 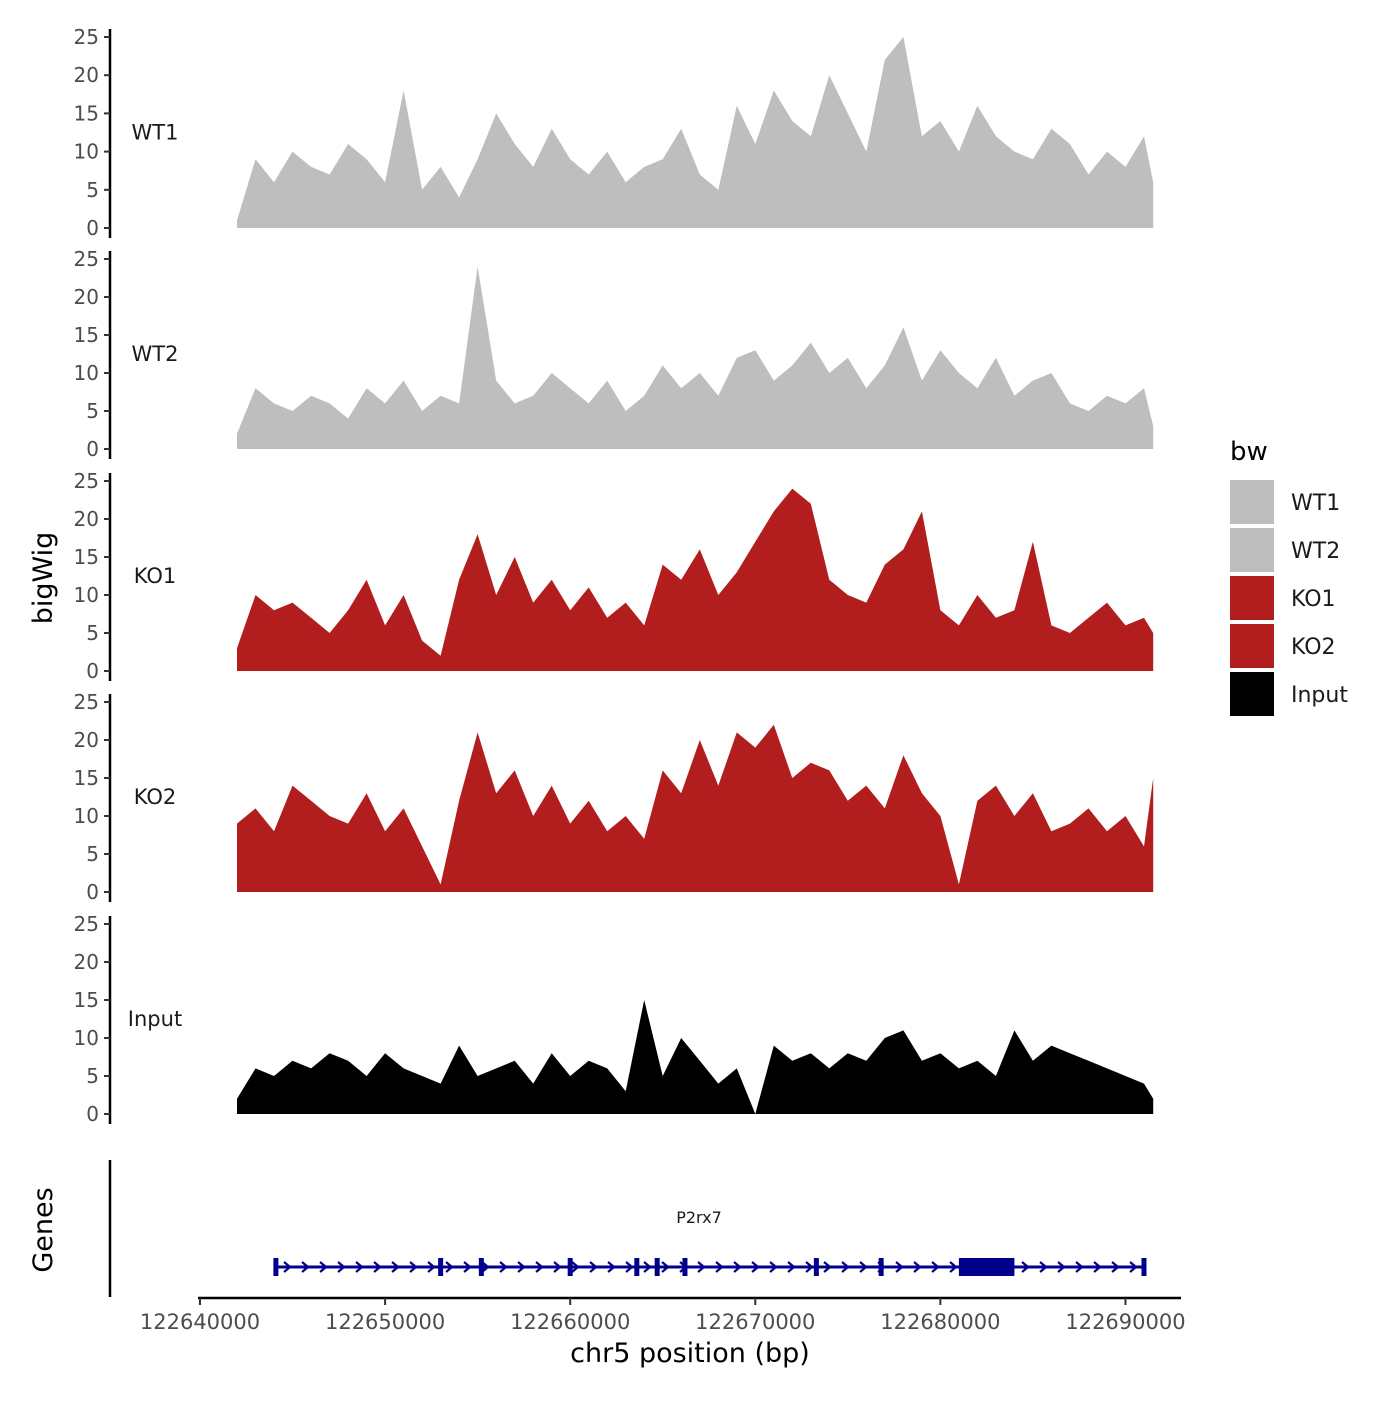 I want to click on track-wt2: 0 5 10 15 20 25 WT2, so click(x=614, y=354).